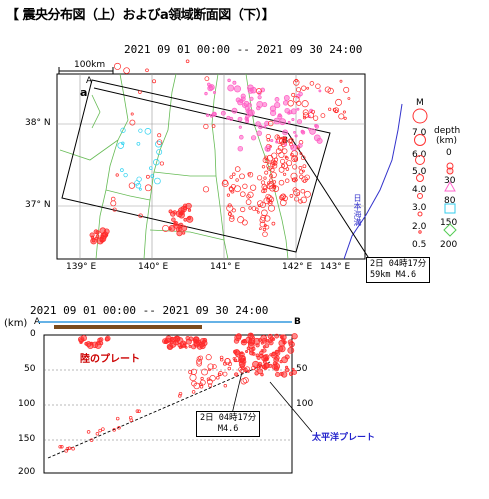 This screenshot has height=499, width=489. What do you see at coordinates (447, 141) in the screenshot?
I see `legend-depth-unit: (km)` at bounding box center [447, 141].